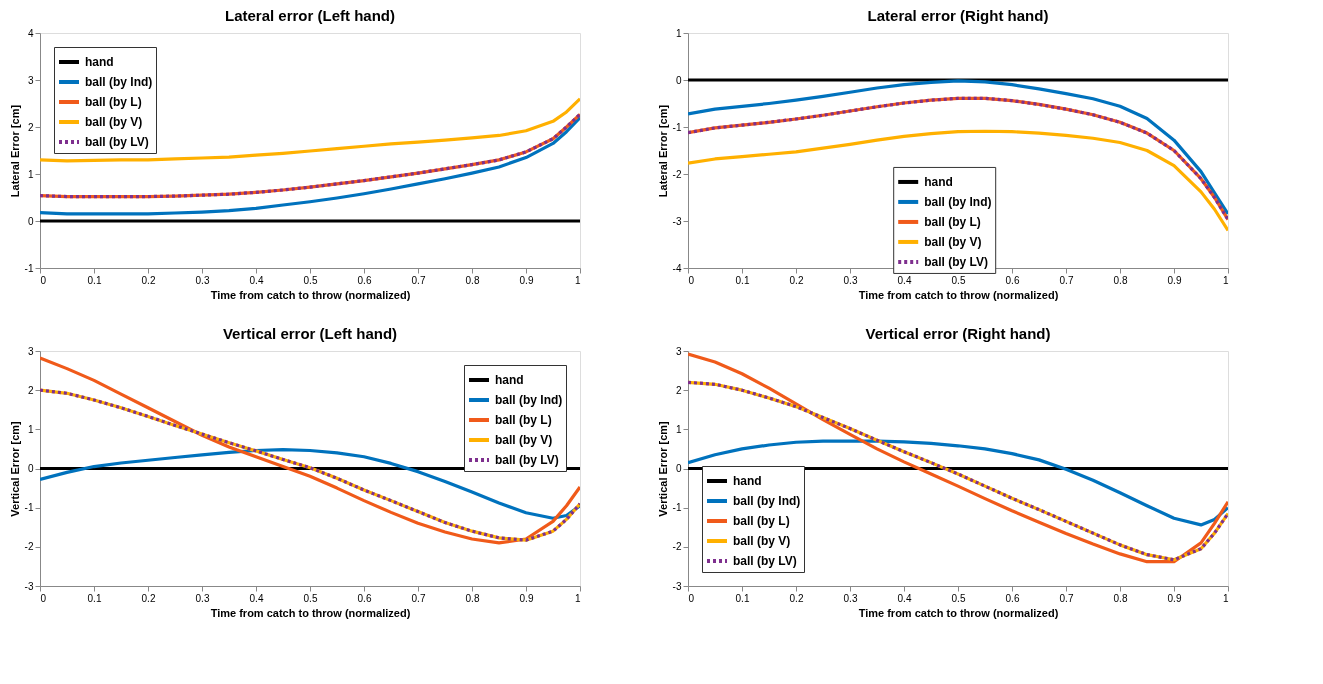 The width and height of the screenshot is (1323, 684). Describe the element at coordinates (958, 333) in the screenshot. I see `chart-title: Vertical error (Right hand)` at that location.